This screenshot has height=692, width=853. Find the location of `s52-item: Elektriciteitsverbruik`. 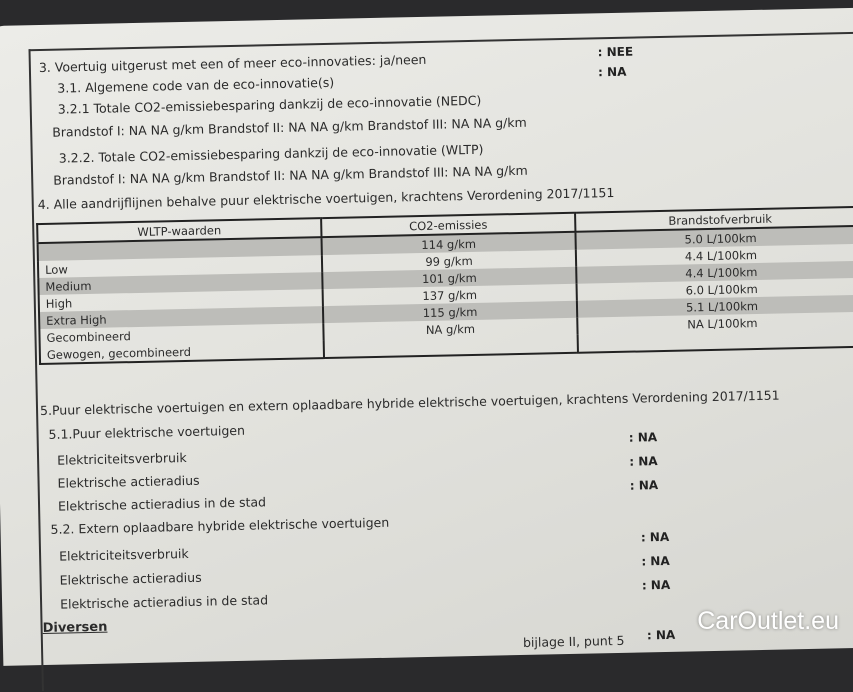

s52-item: Elektriciteitsverbruik is located at coordinates (123, 554).